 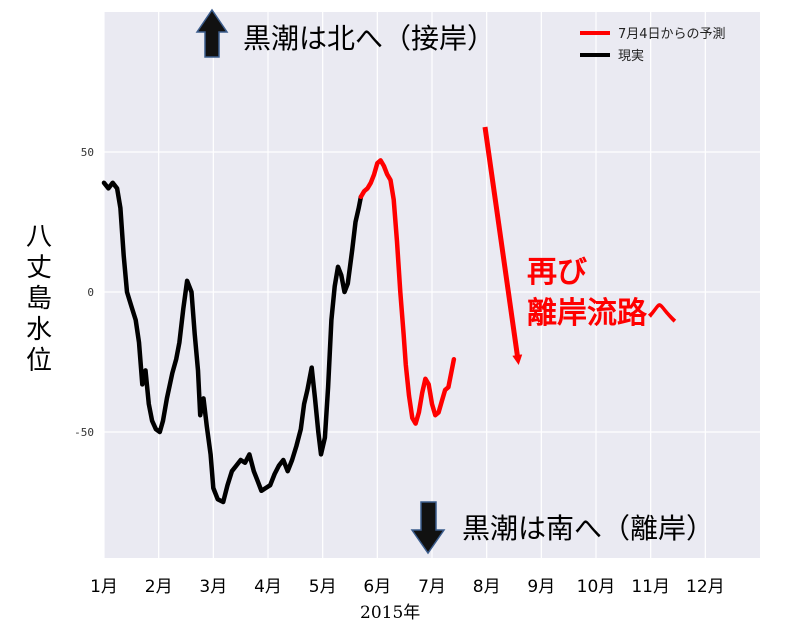 What do you see at coordinates (705, 587) in the screenshot?
I see `x-tick-label: 12月` at bounding box center [705, 587].